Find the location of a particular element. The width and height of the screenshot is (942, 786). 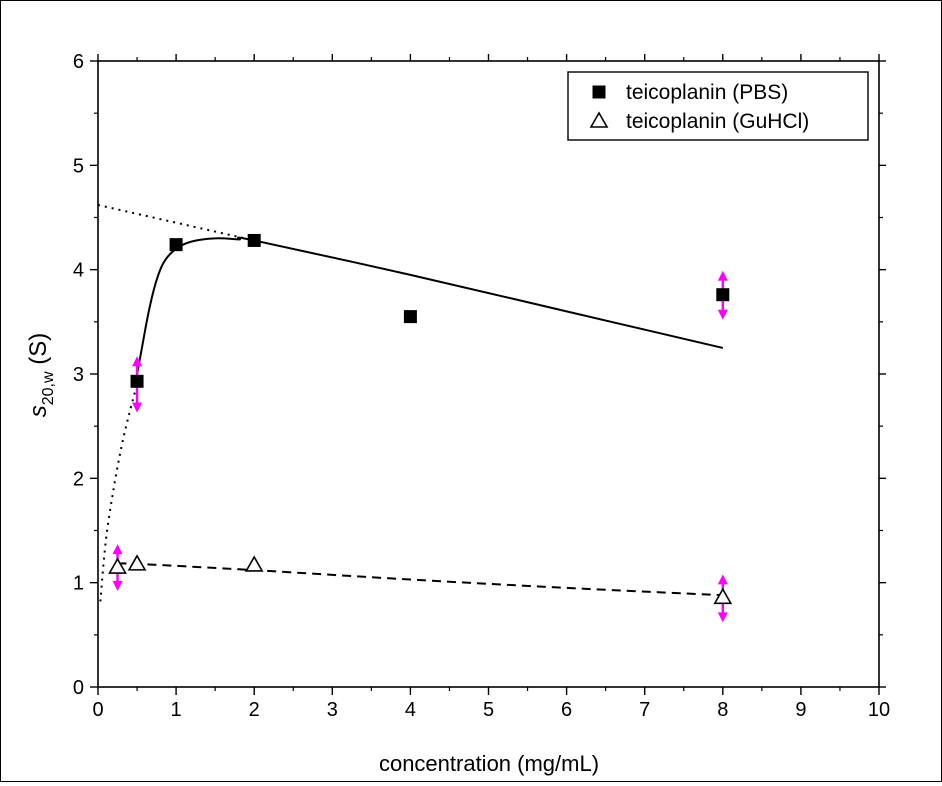

x-tick-label: 1 is located at coordinates (176, 710).